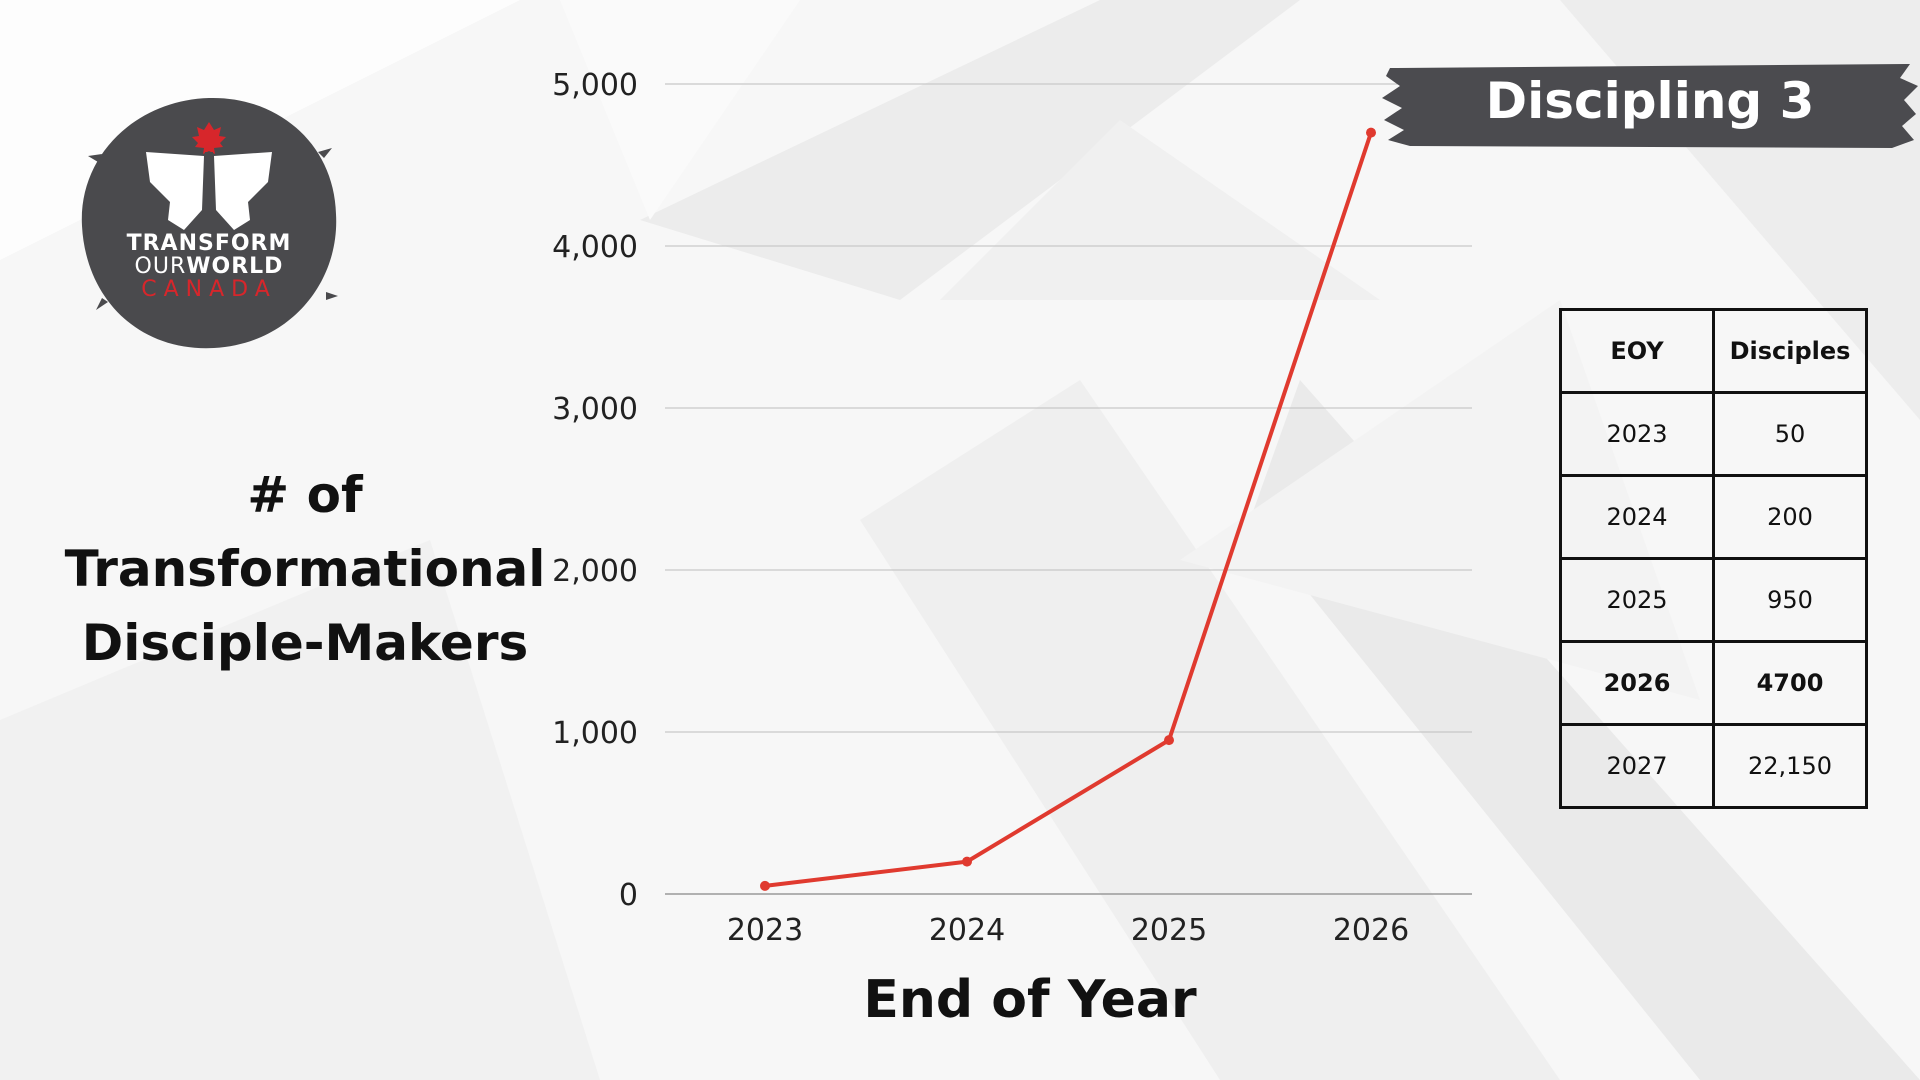 This screenshot has width=1920, height=1080. What do you see at coordinates (595, 490) in the screenshot?
I see `y-tick-labels: 0 1,000 2,000 3,000 4,000 5,000` at bounding box center [595, 490].